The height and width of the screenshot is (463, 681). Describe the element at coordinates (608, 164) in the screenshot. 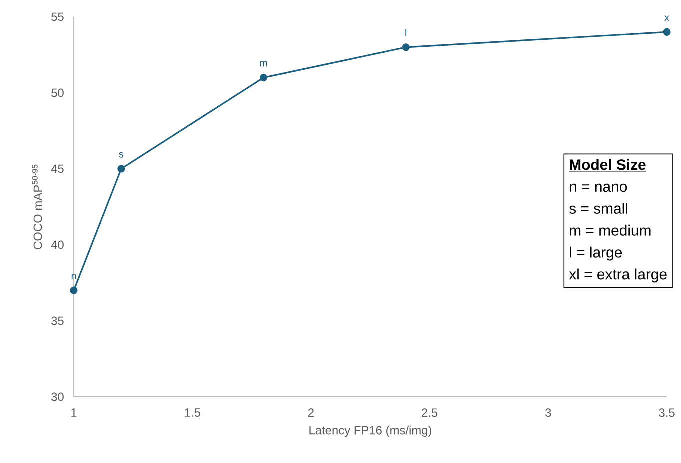

I see `annotation: Model Size` at that location.